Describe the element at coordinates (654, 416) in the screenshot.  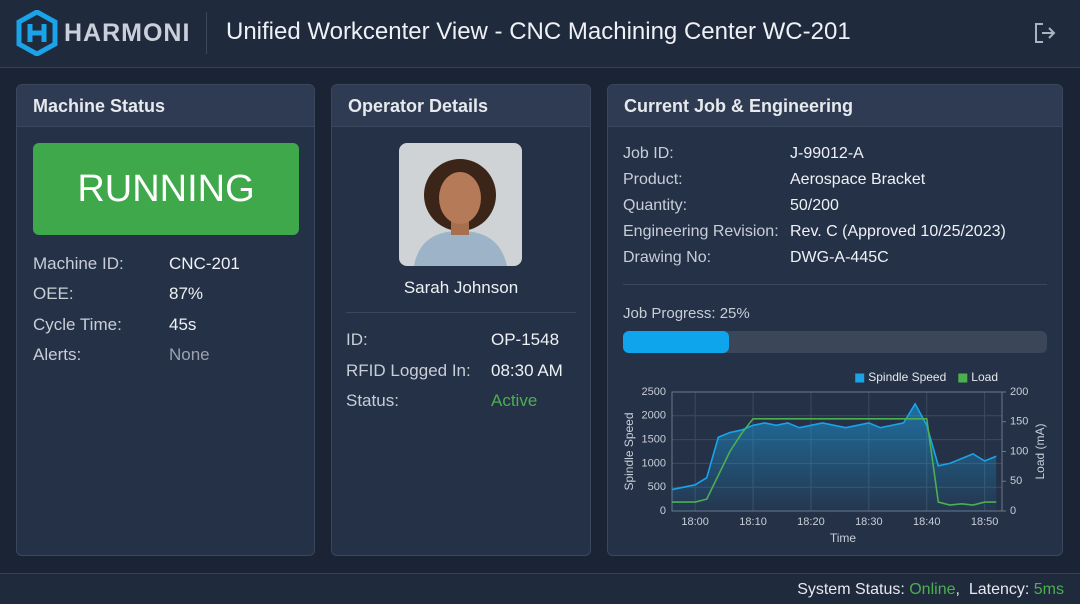
I see `y-tick-label: 2000` at that location.